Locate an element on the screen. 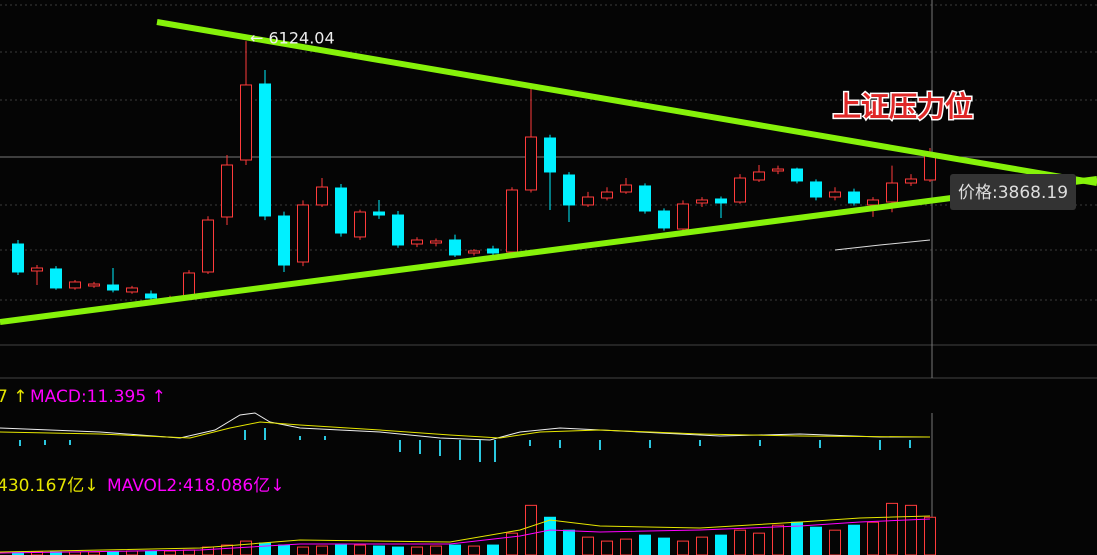 The width and height of the screenshot is (1097, 555). peak-label: ← 6124.04 is located at coordinates (292, 38).